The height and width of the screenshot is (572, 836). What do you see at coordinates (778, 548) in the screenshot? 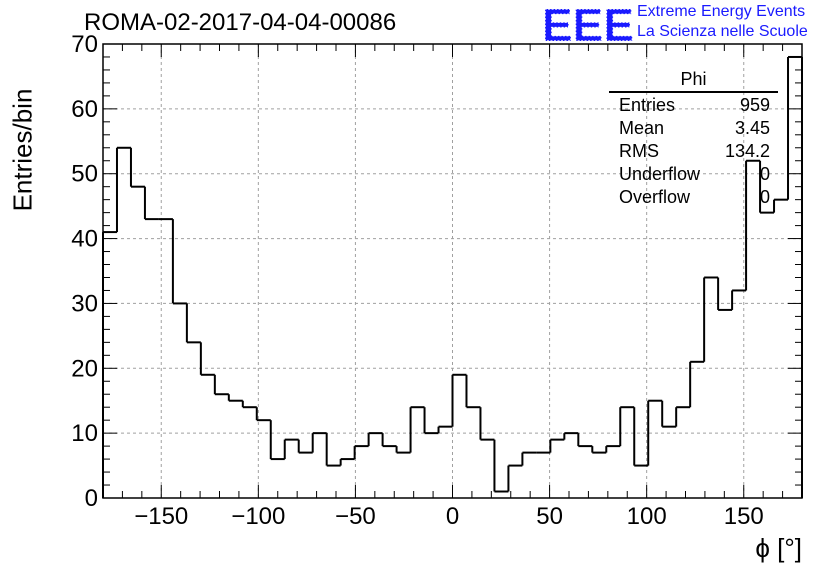
I see `x-axis-label: ϕ [°]` at bounding box center [778, 548].